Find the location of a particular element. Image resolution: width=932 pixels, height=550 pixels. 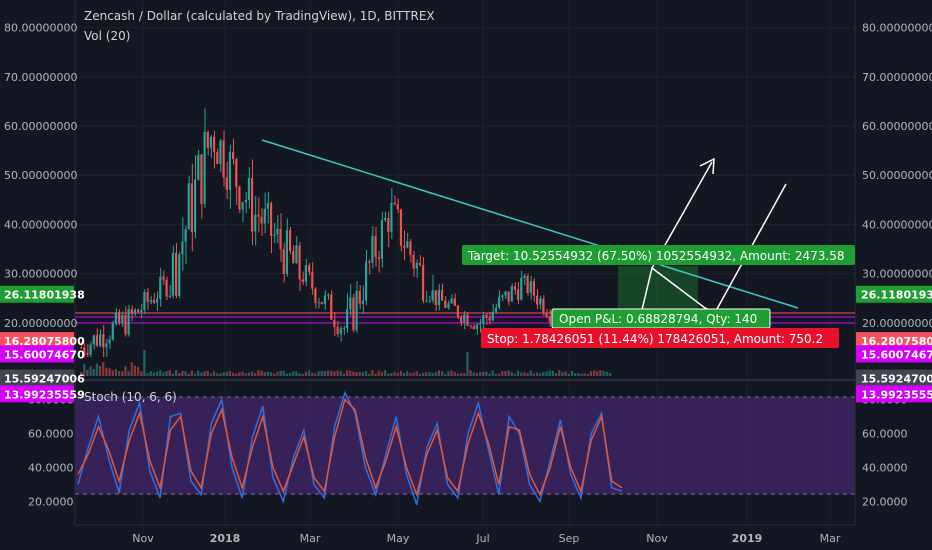

target-zone is located at coordinates (658, 289).